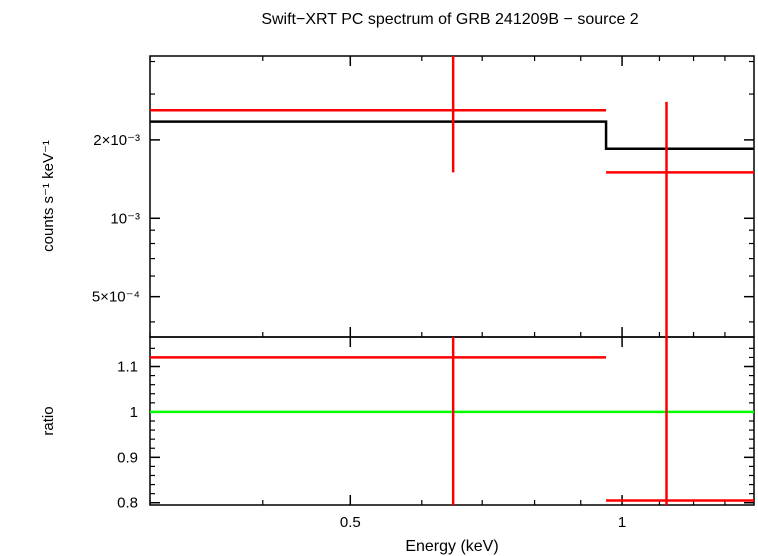 This screenshot has width=758, height=556. Describe the element at coordinates (125, 218) in the screenshot. I see `y-tick-label: 10⁻³` at that location.